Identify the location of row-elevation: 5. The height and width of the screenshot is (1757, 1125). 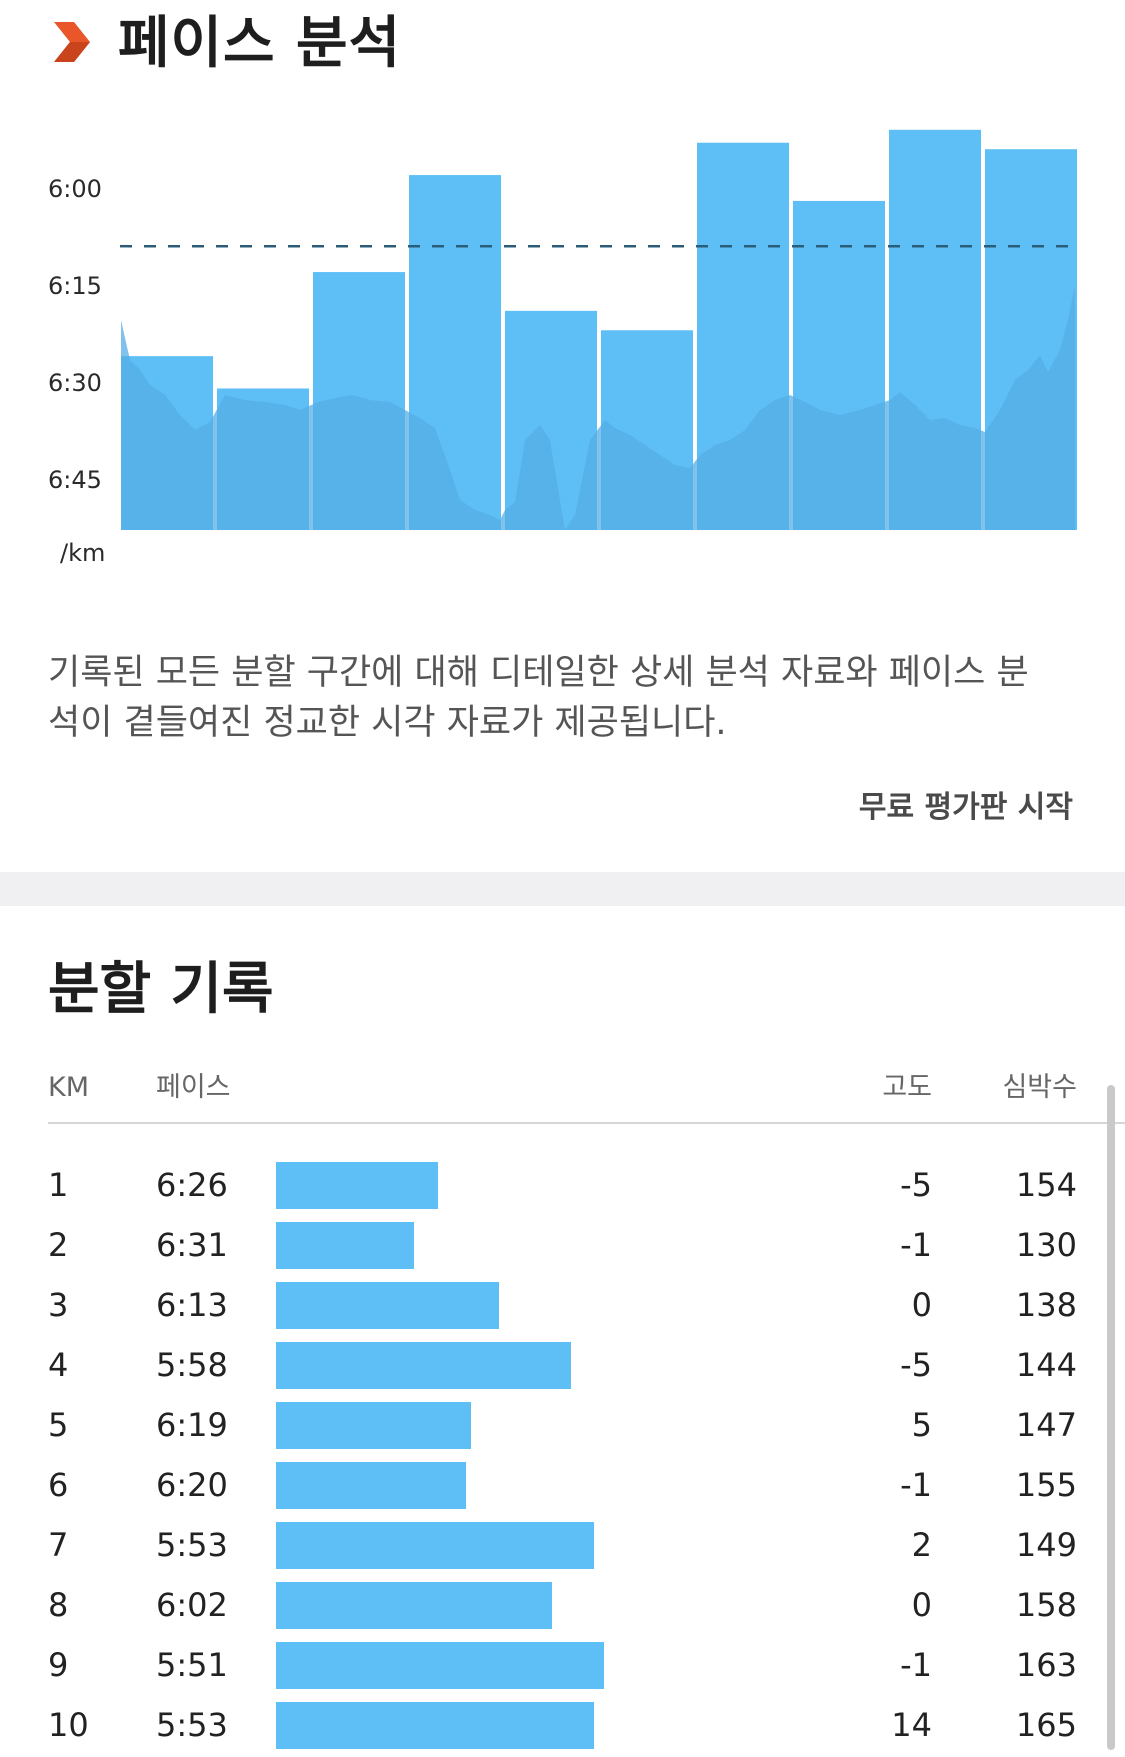
(921, 1425).